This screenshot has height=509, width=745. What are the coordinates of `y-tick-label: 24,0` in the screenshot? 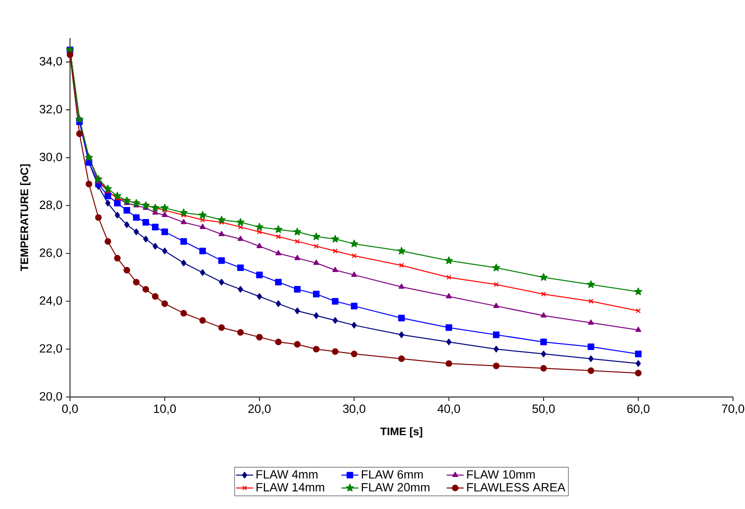 It's located at (51, 301).